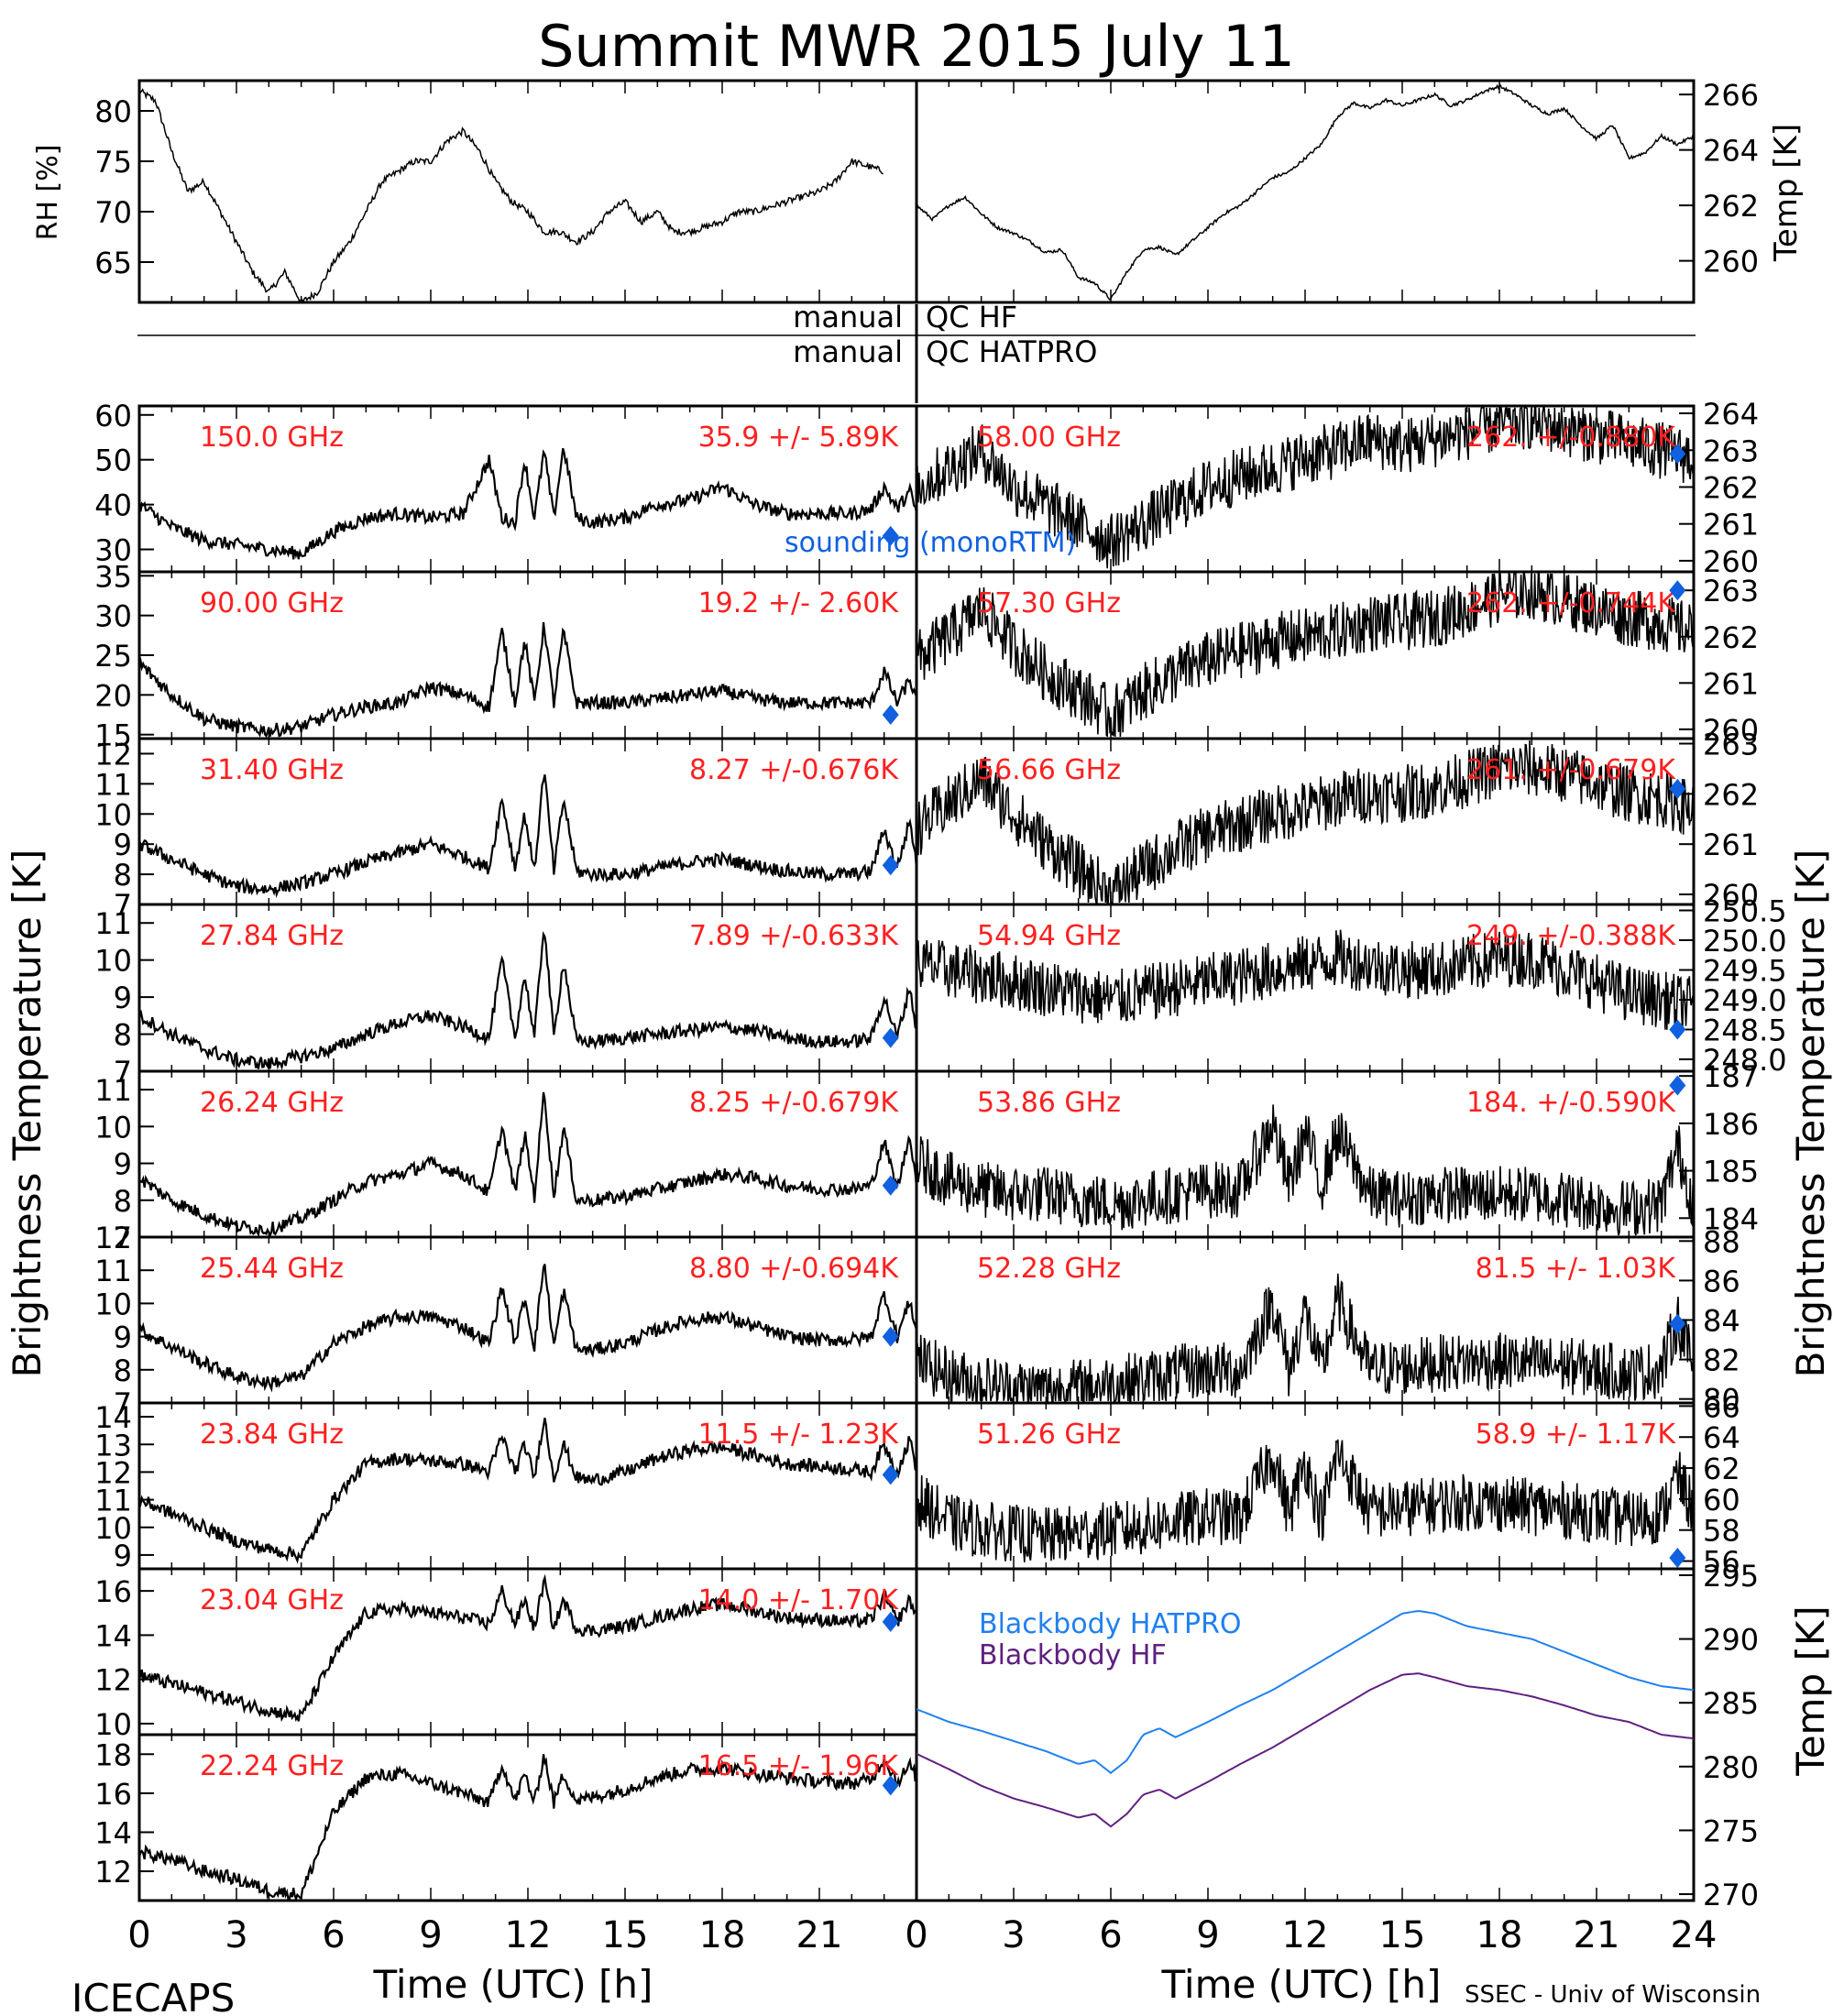 This screenshot has height=2016, width=1833. Describe the element at coordinates (333, 1935) in the screenshot. I see `xtick-label-left: 6` at that location.